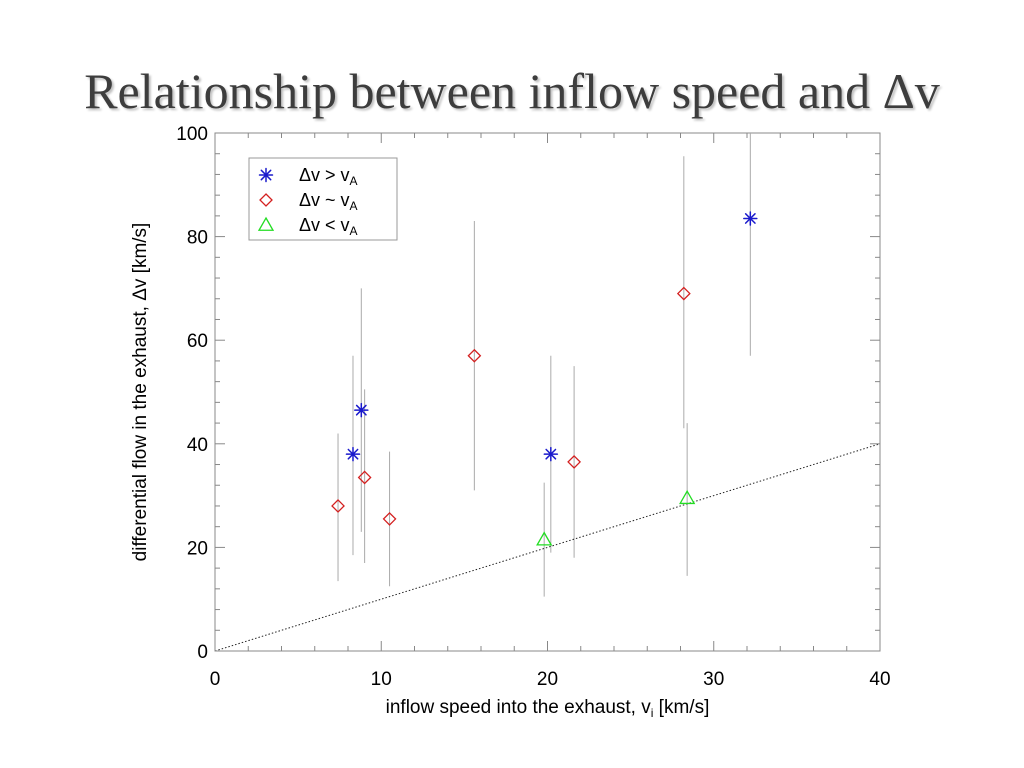  Describe the element at coordinates (328, 226) in the screenshot. I see `legend-entry: Δv < vA` at that location.